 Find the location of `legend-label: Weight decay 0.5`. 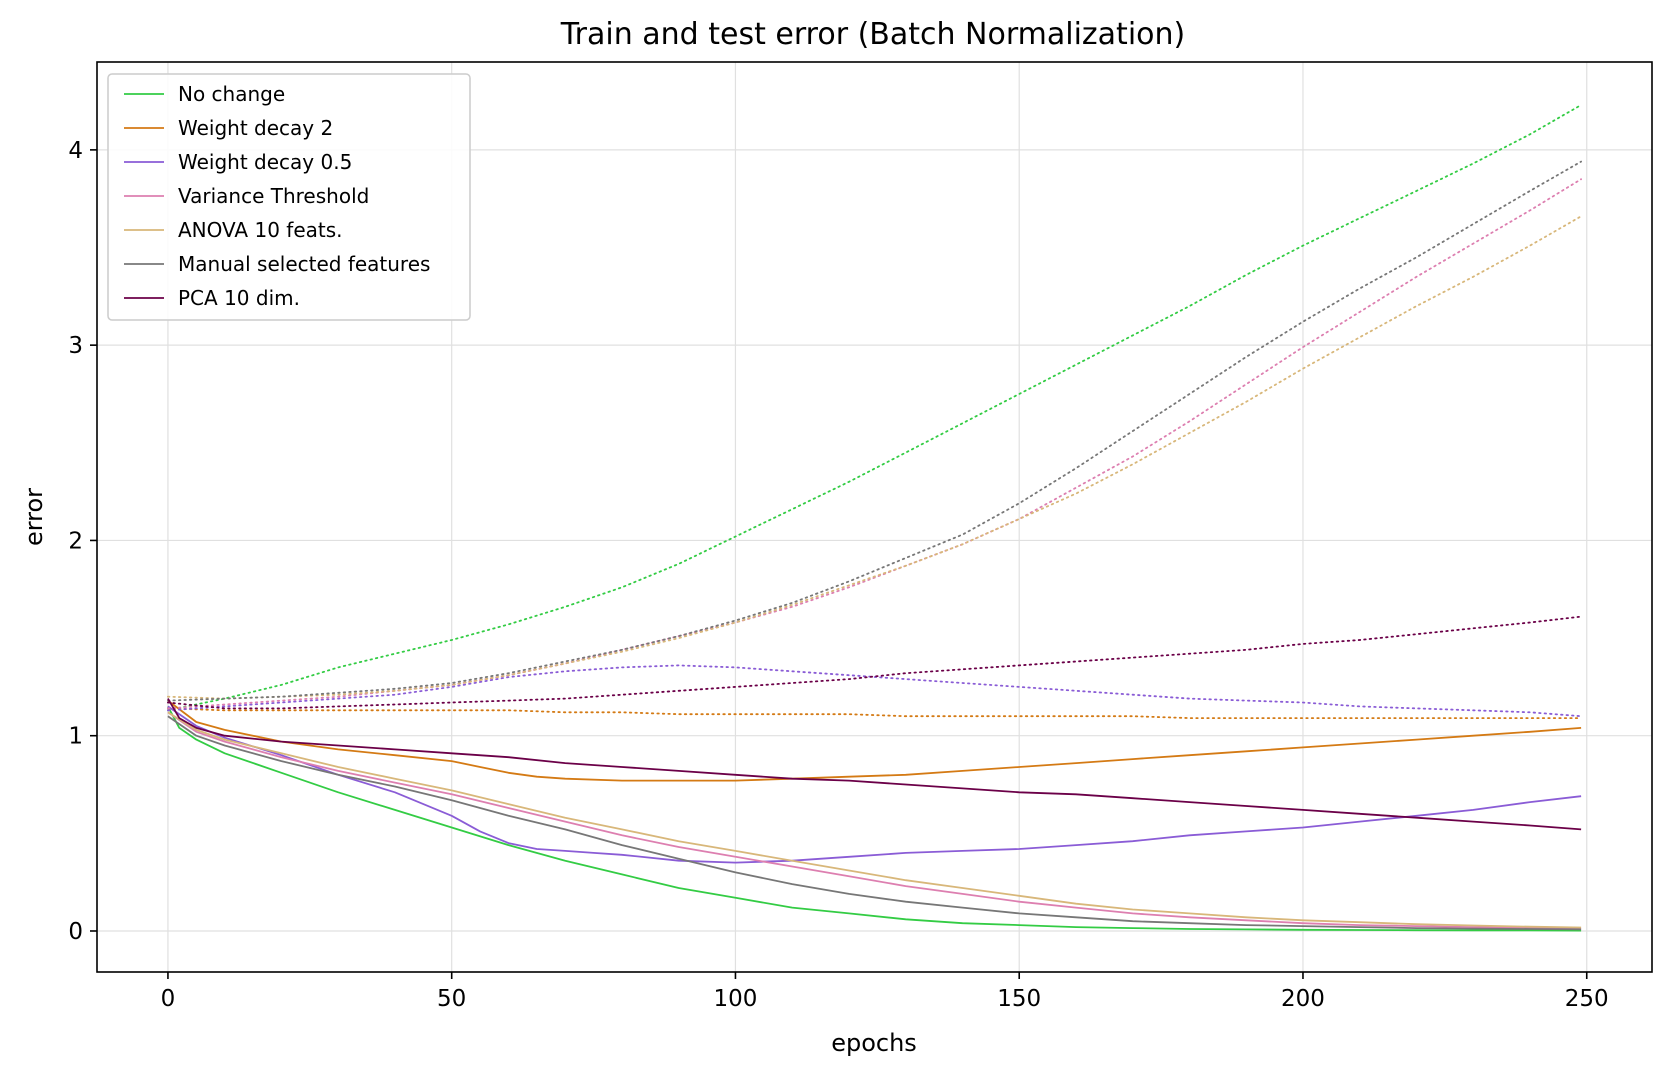

legend-label: Weight decay 0.5 is located at coordinates (265, 162).